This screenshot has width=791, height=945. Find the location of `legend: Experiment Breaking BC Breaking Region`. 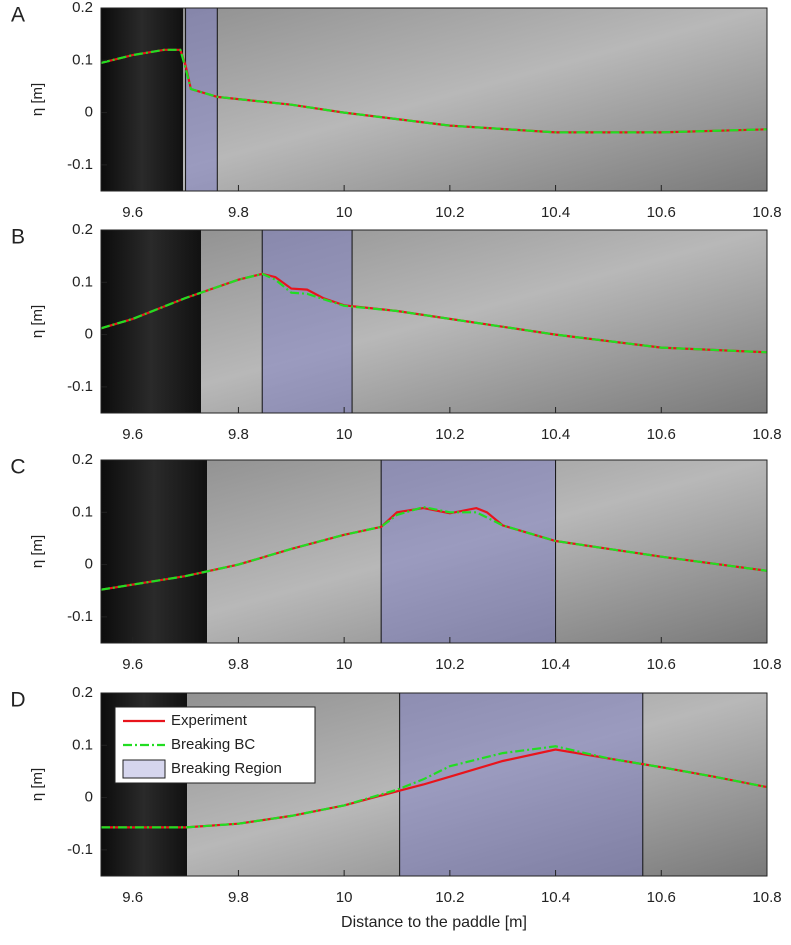

legend: Experiment Breaking BC Breaking Region is located at coordinates (215, 745).